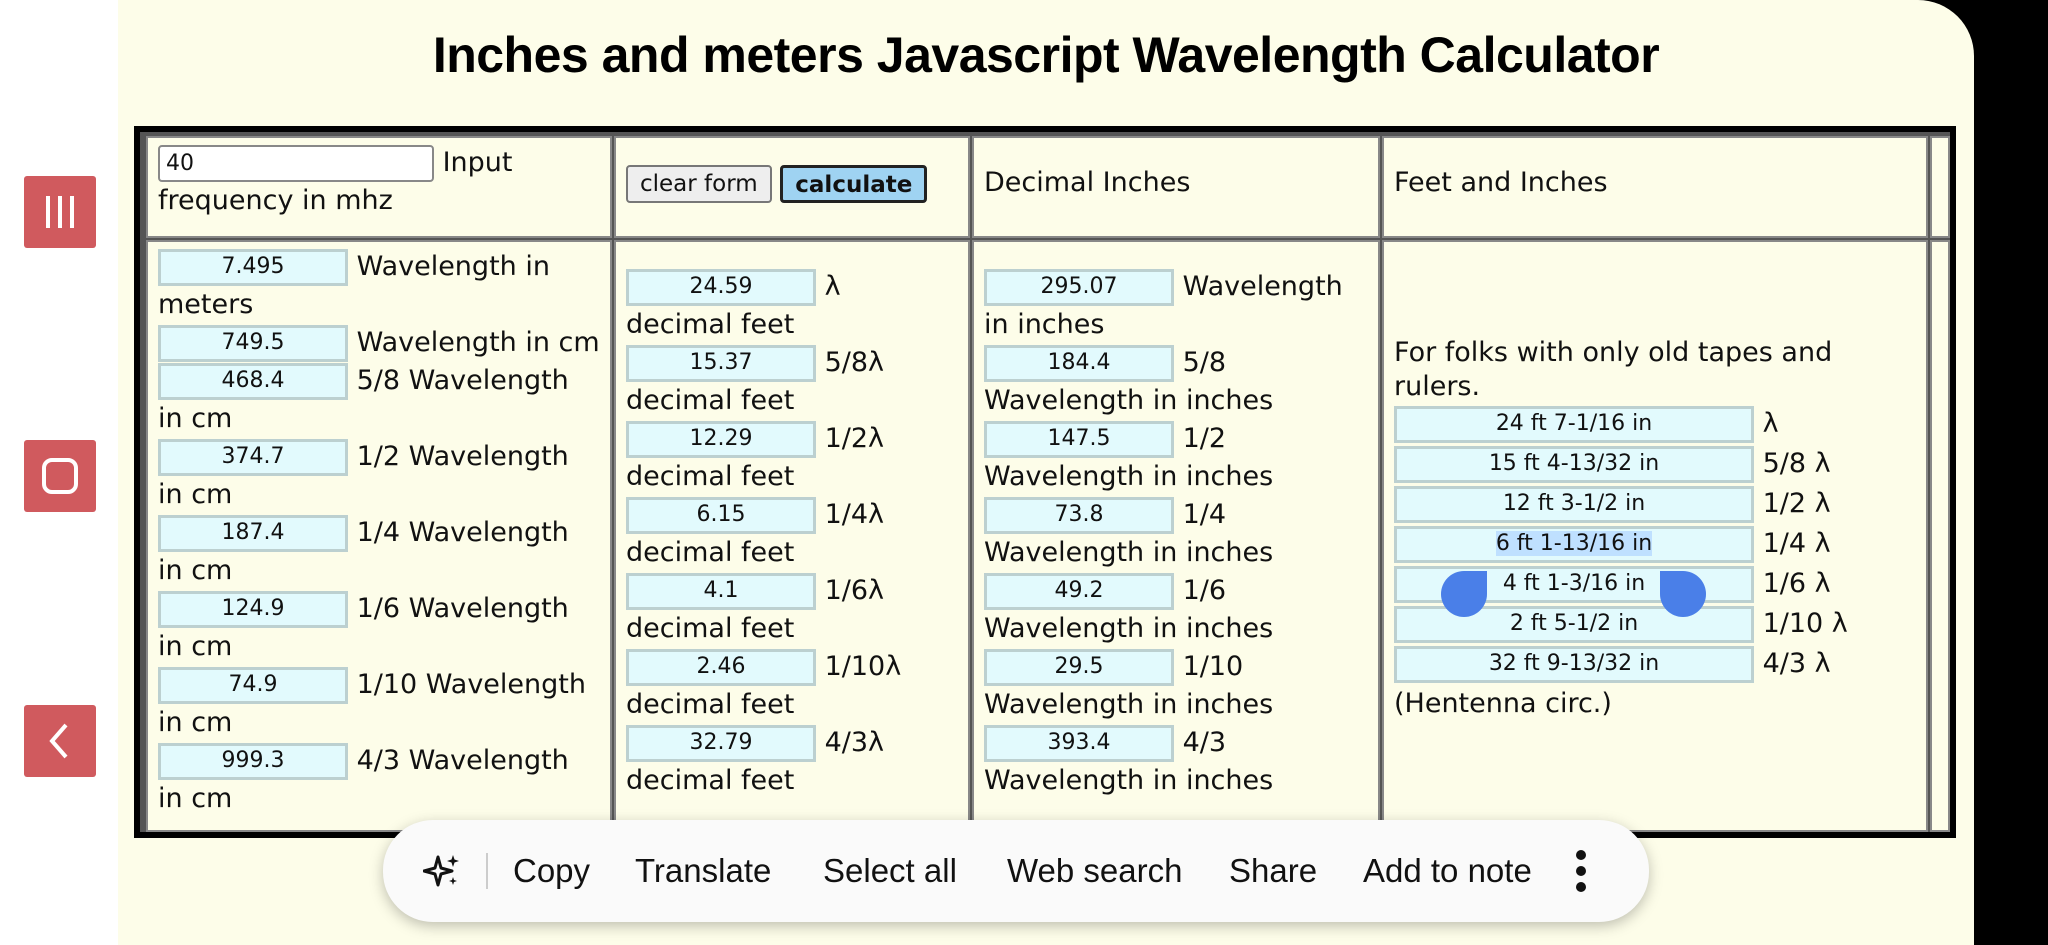 This screenshot has height=945, width=2048. Describe the element at coordinates (1574, 424) in the screenshot. I see `ft-in-field: 24 ft 7-1/16 in` at that location.